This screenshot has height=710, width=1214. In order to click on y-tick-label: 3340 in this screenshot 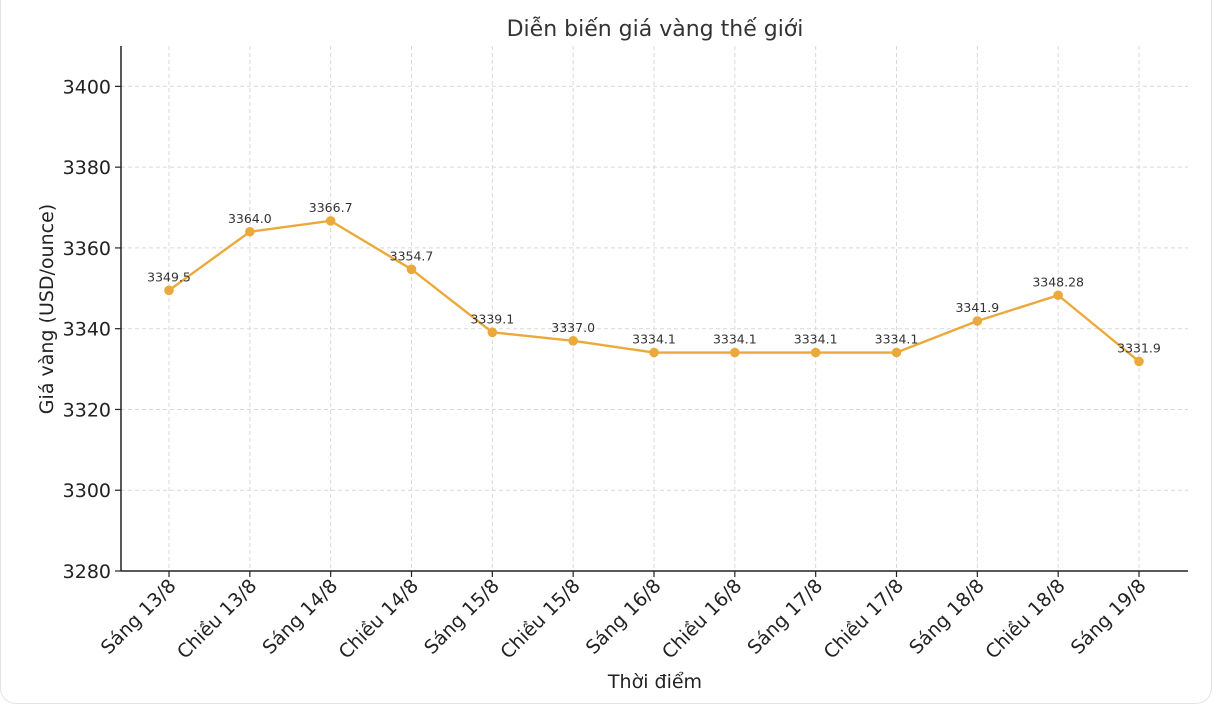, I will do `click(87, 330)`.